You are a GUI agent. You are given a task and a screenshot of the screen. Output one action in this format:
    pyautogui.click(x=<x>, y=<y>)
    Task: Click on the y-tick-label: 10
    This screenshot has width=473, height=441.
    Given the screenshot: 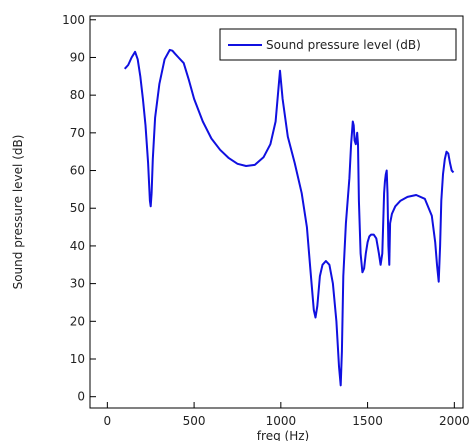 What is the action you would take?
    pyautogui.click(x=77, y=359)
    